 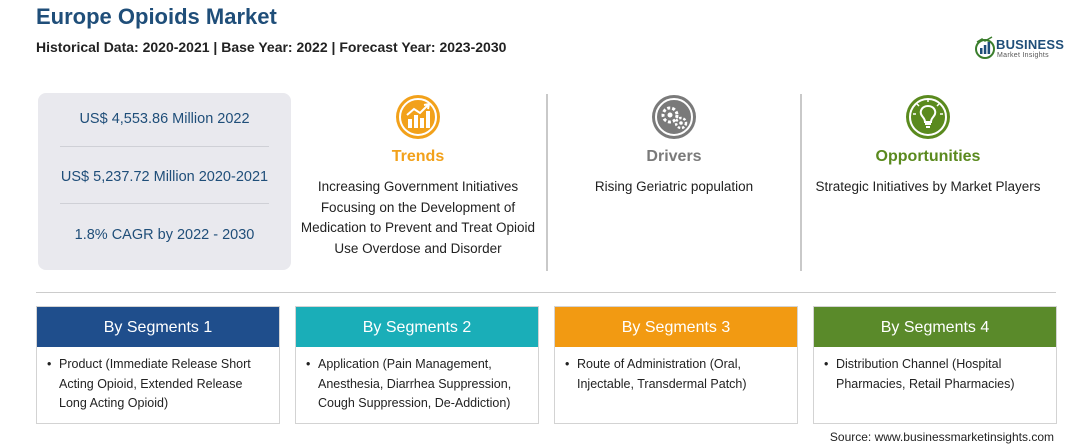 I want to click on page-title: Europe Opioids Market, so click(x=156, y=16).